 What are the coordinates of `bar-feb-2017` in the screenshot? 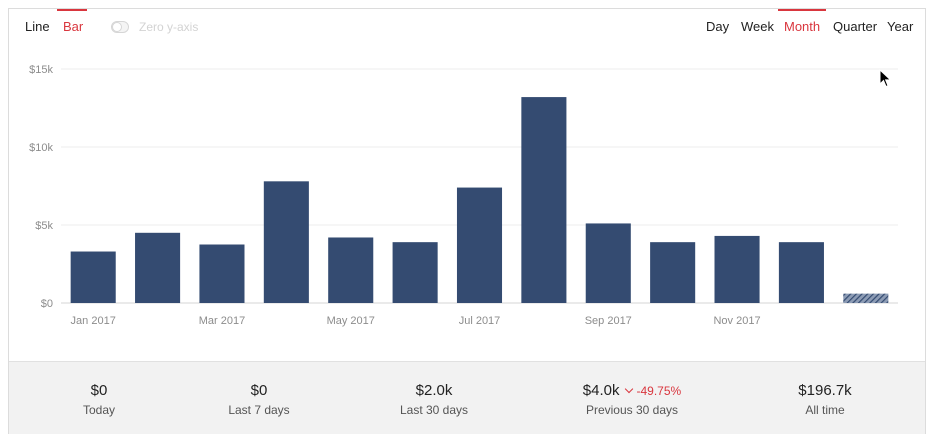 It's located at (158, 267).